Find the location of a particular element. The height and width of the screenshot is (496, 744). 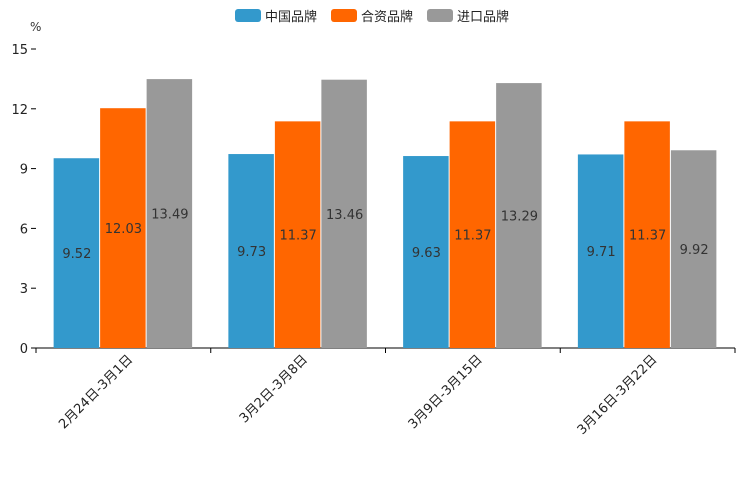

bar-s2-c2 is located at coordinates (519, 215).